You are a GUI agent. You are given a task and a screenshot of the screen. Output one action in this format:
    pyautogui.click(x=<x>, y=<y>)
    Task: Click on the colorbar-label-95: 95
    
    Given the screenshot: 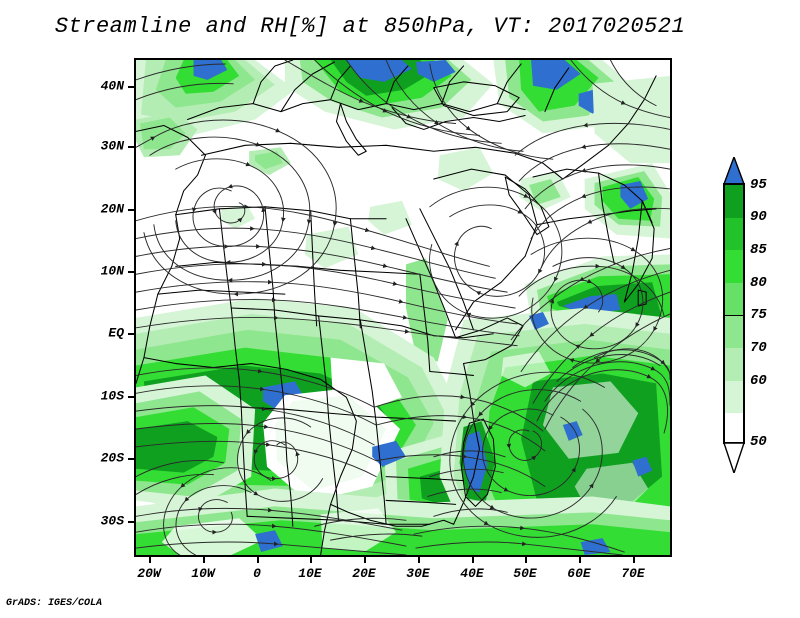 What is the action you would take?
    pyautogui.click(x=758, y=185)
    